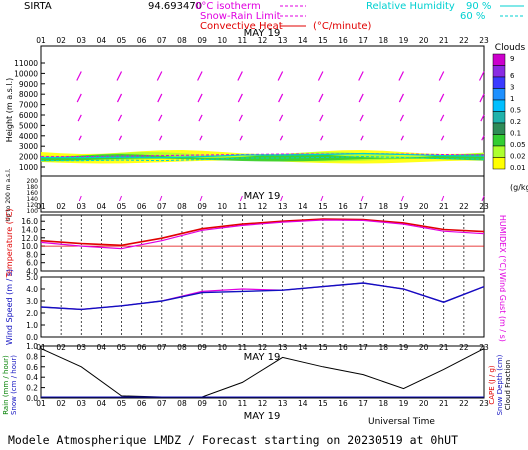 The image size is (528, 450). Describe the element at coordinates (41, 403) in the screenshot. I see `bottom-hour-tick-label: 01` at that location.